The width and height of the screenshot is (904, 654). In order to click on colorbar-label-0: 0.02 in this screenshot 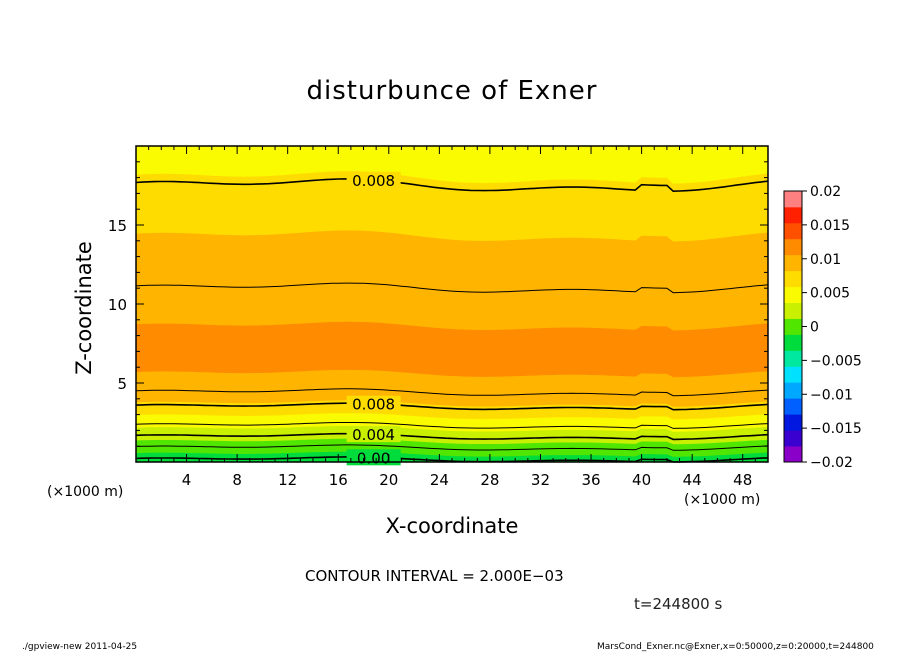, I will do `click(825, 192)`.